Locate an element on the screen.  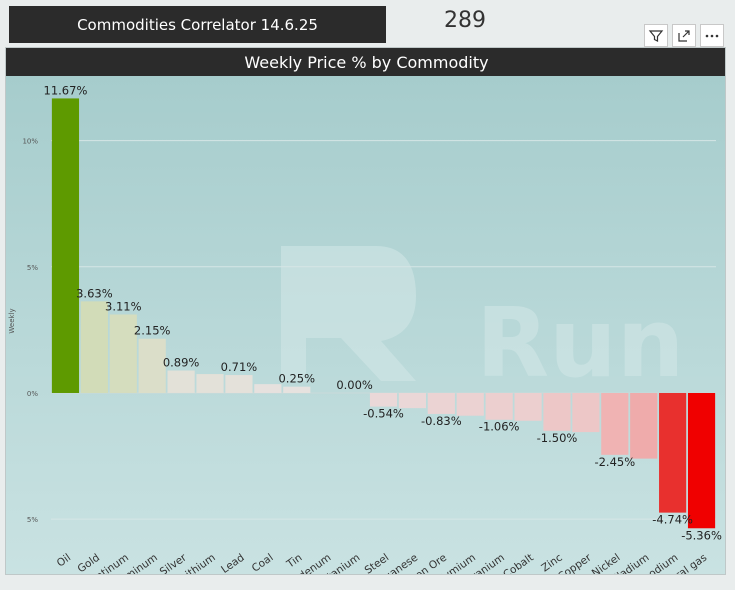
bar-oil is located at coordinates (65, 245).